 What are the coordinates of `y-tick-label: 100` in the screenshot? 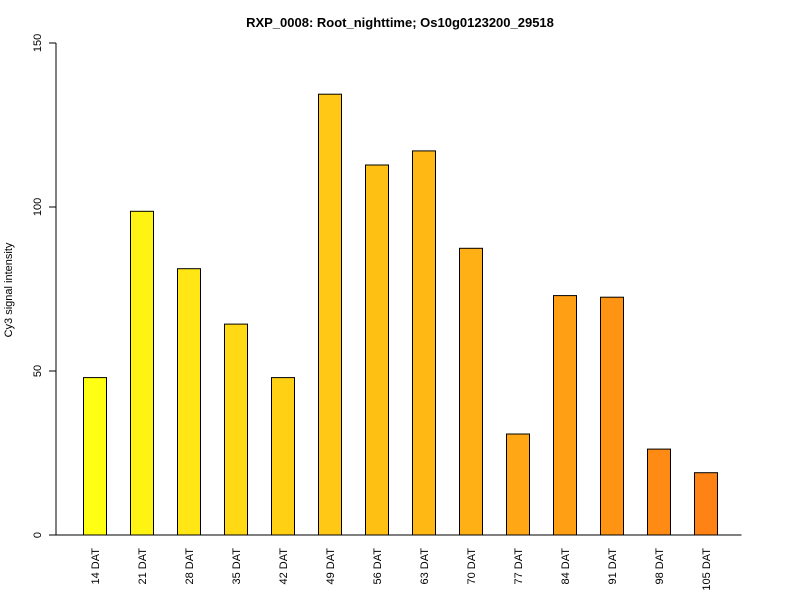 It's located at (38, 207).